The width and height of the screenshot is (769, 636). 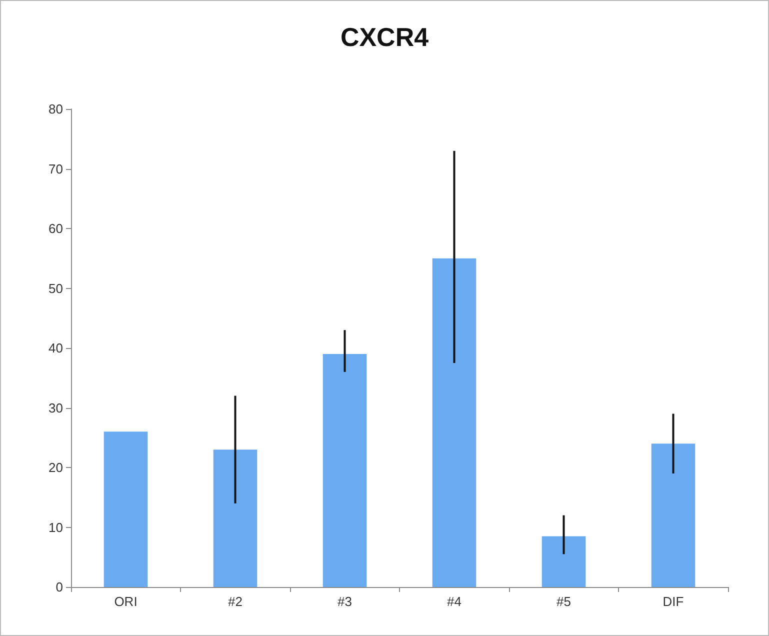 What do you see at coordinates (126, 601) in the screenshot?
I see `x-tick-label: ORI` at bounding box center [126, 601].